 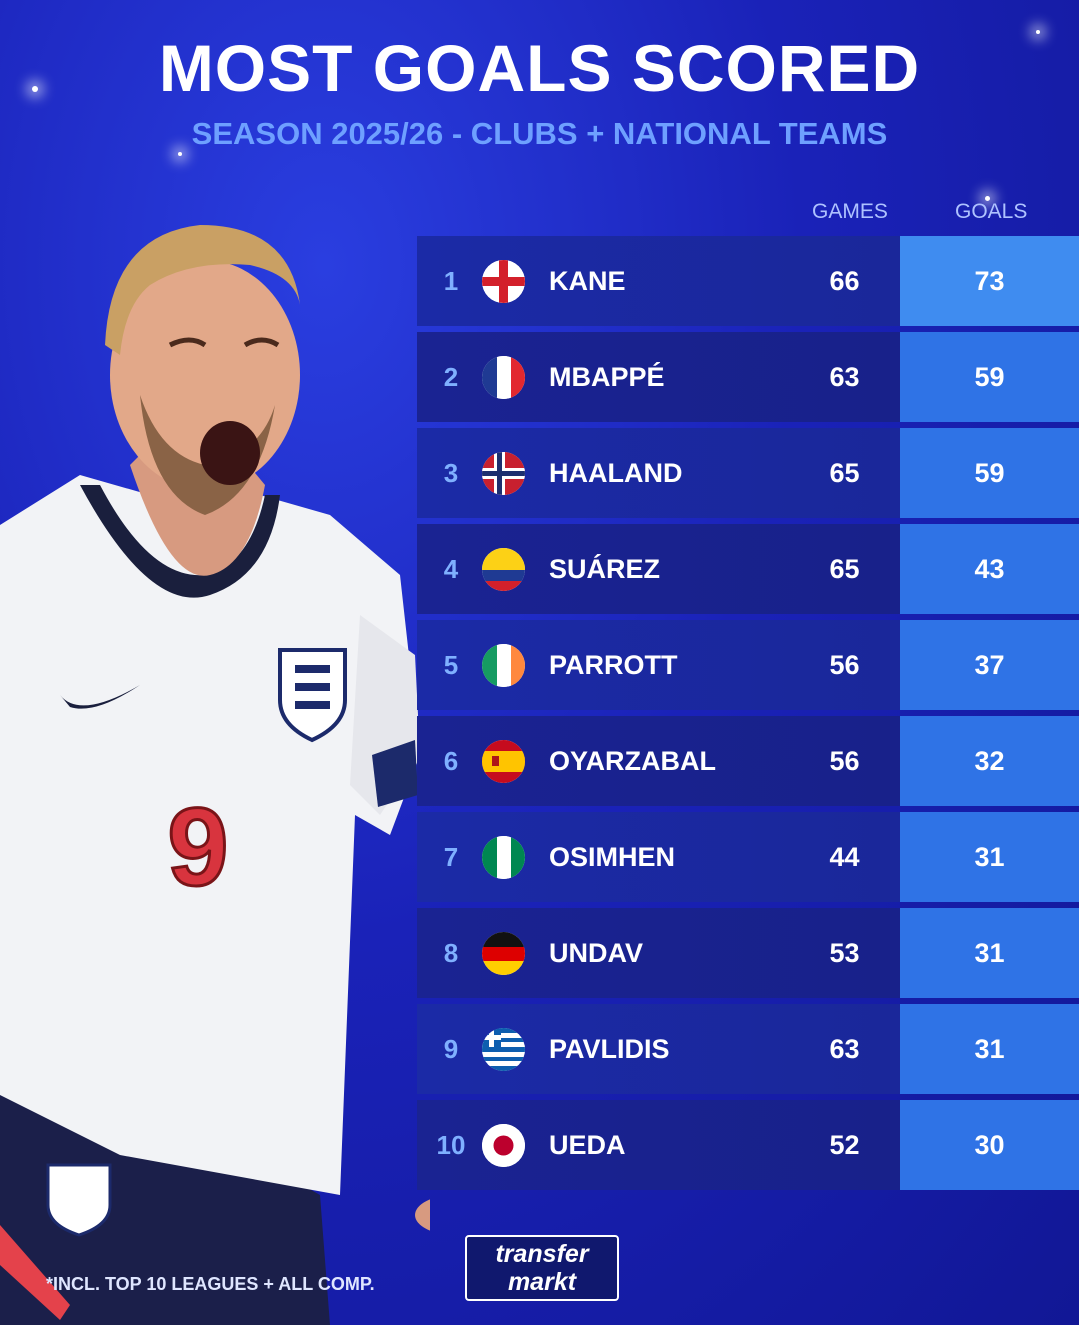 What do you see at coordinates (451, 281) in the screenshot?
I see `rank-label: 1` at bounding box center [451, 281].